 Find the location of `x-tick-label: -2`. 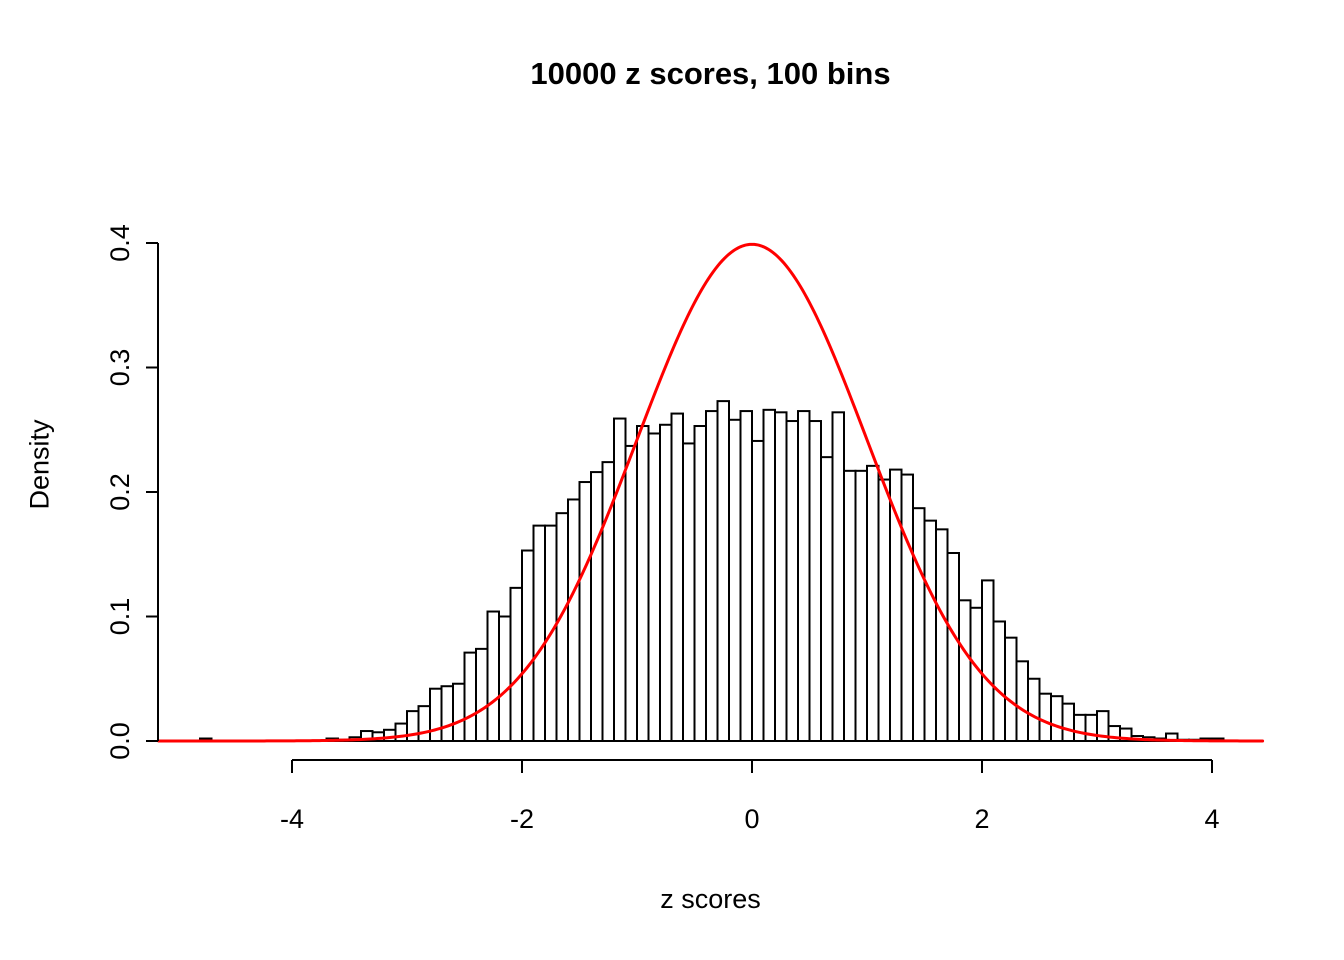

x-tick-label: -2 is located at coordinates (522, 819).